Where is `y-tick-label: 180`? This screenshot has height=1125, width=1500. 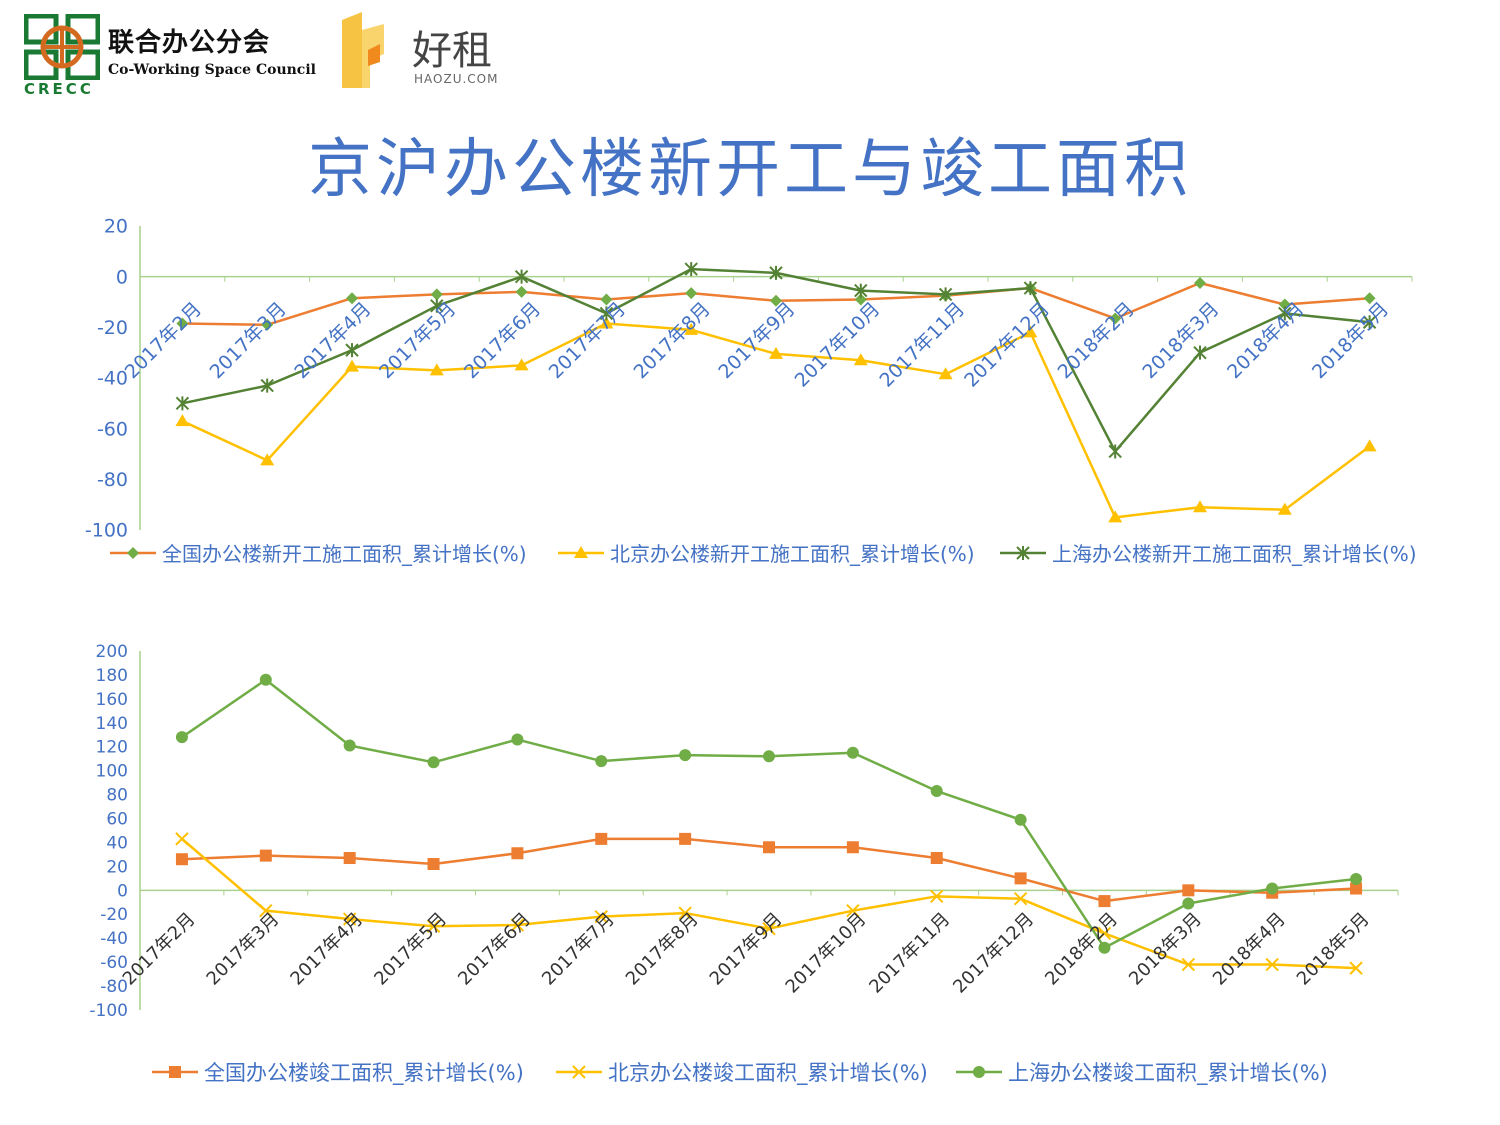
y-tick-label: 180 is located at coordinates (112, 676).